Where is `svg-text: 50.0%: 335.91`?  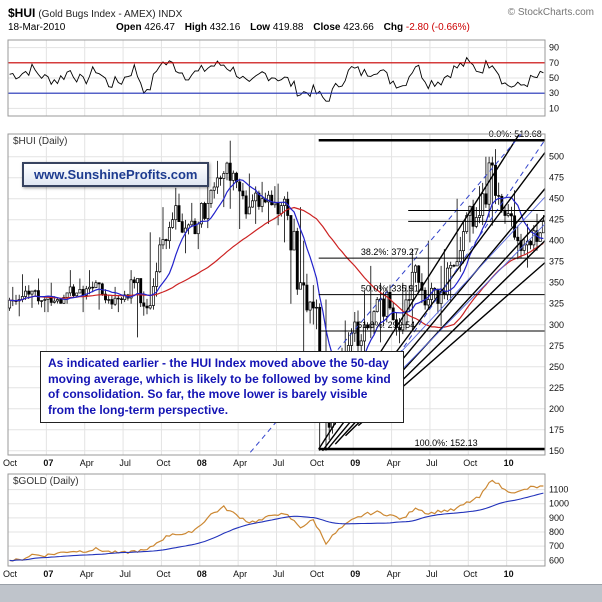
svg-text: 50.0%: 335.91 is located at coordinates (390, 289).